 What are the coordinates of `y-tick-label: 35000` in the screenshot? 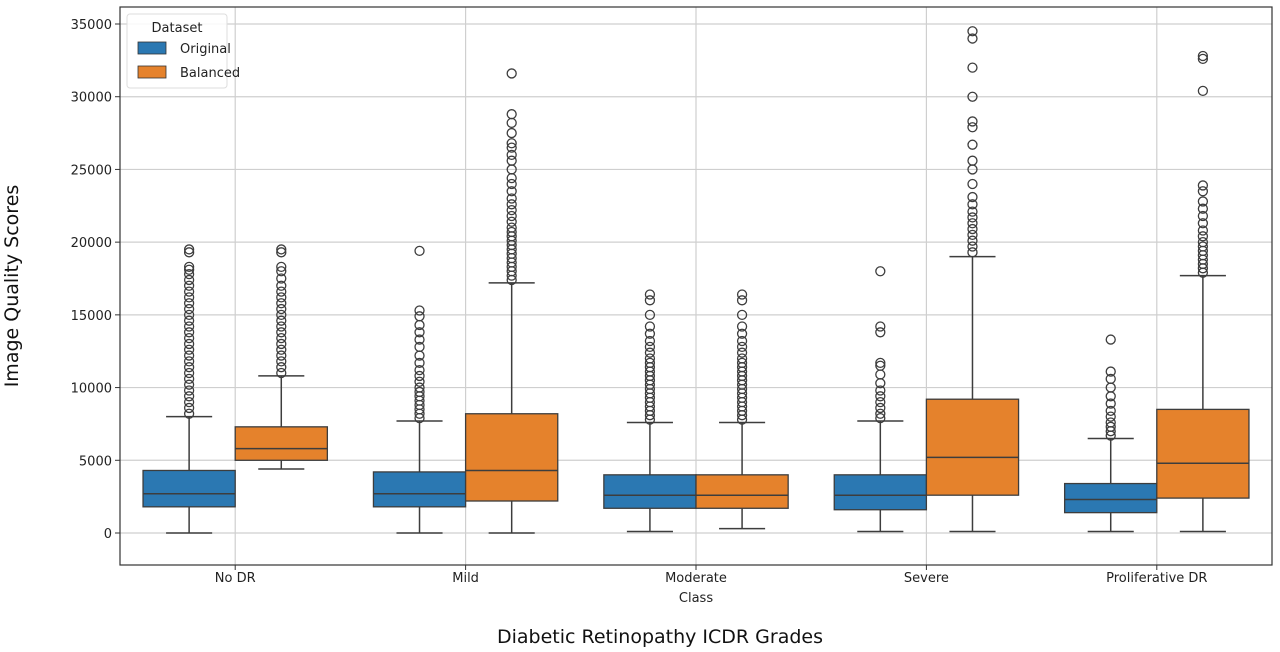 It's located at (91, 25).